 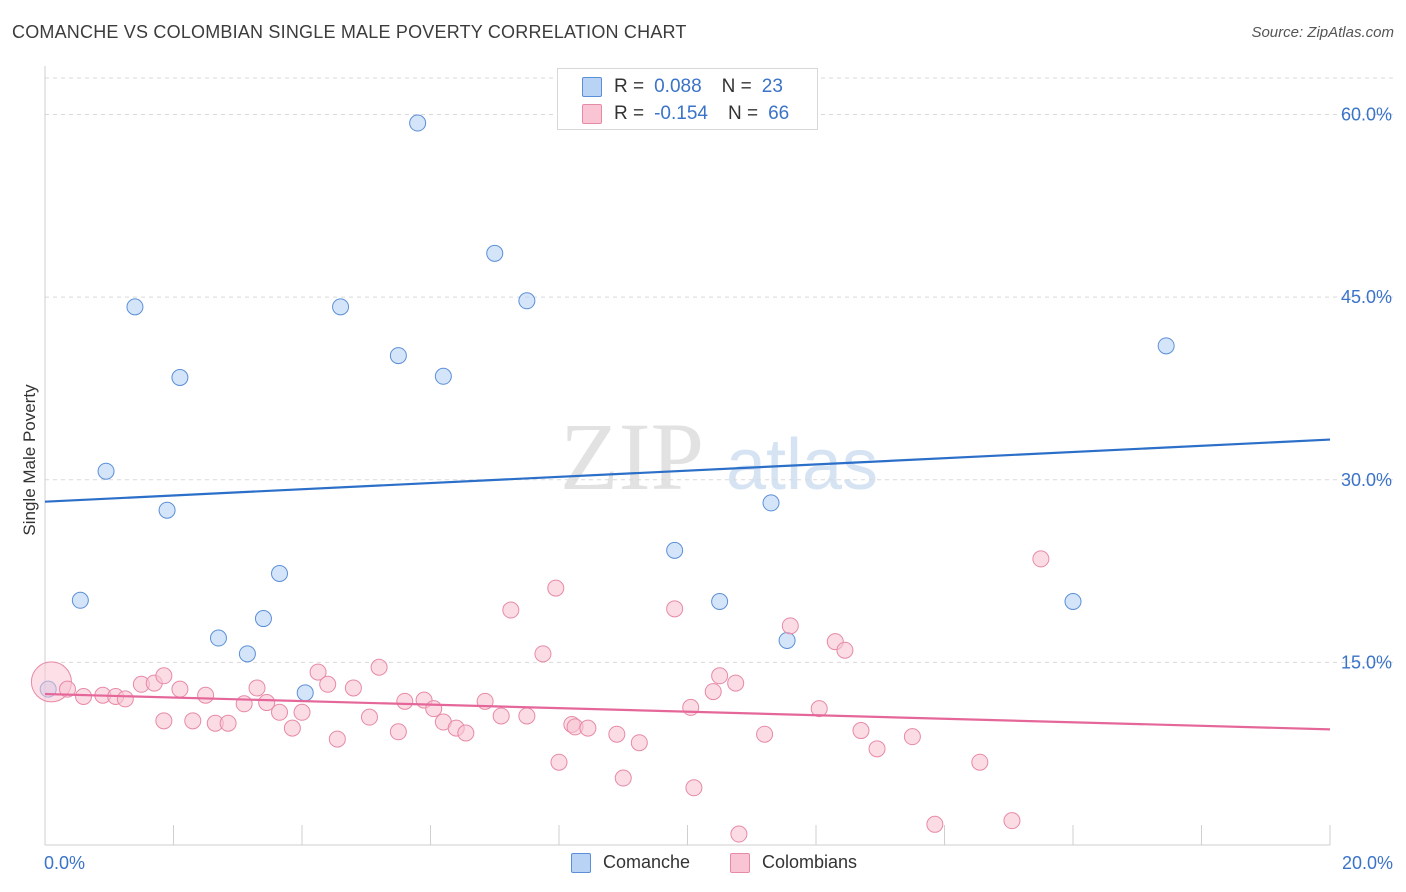 I want to click on series-legend-comanche: Comanche, so click(x=630, y=862).